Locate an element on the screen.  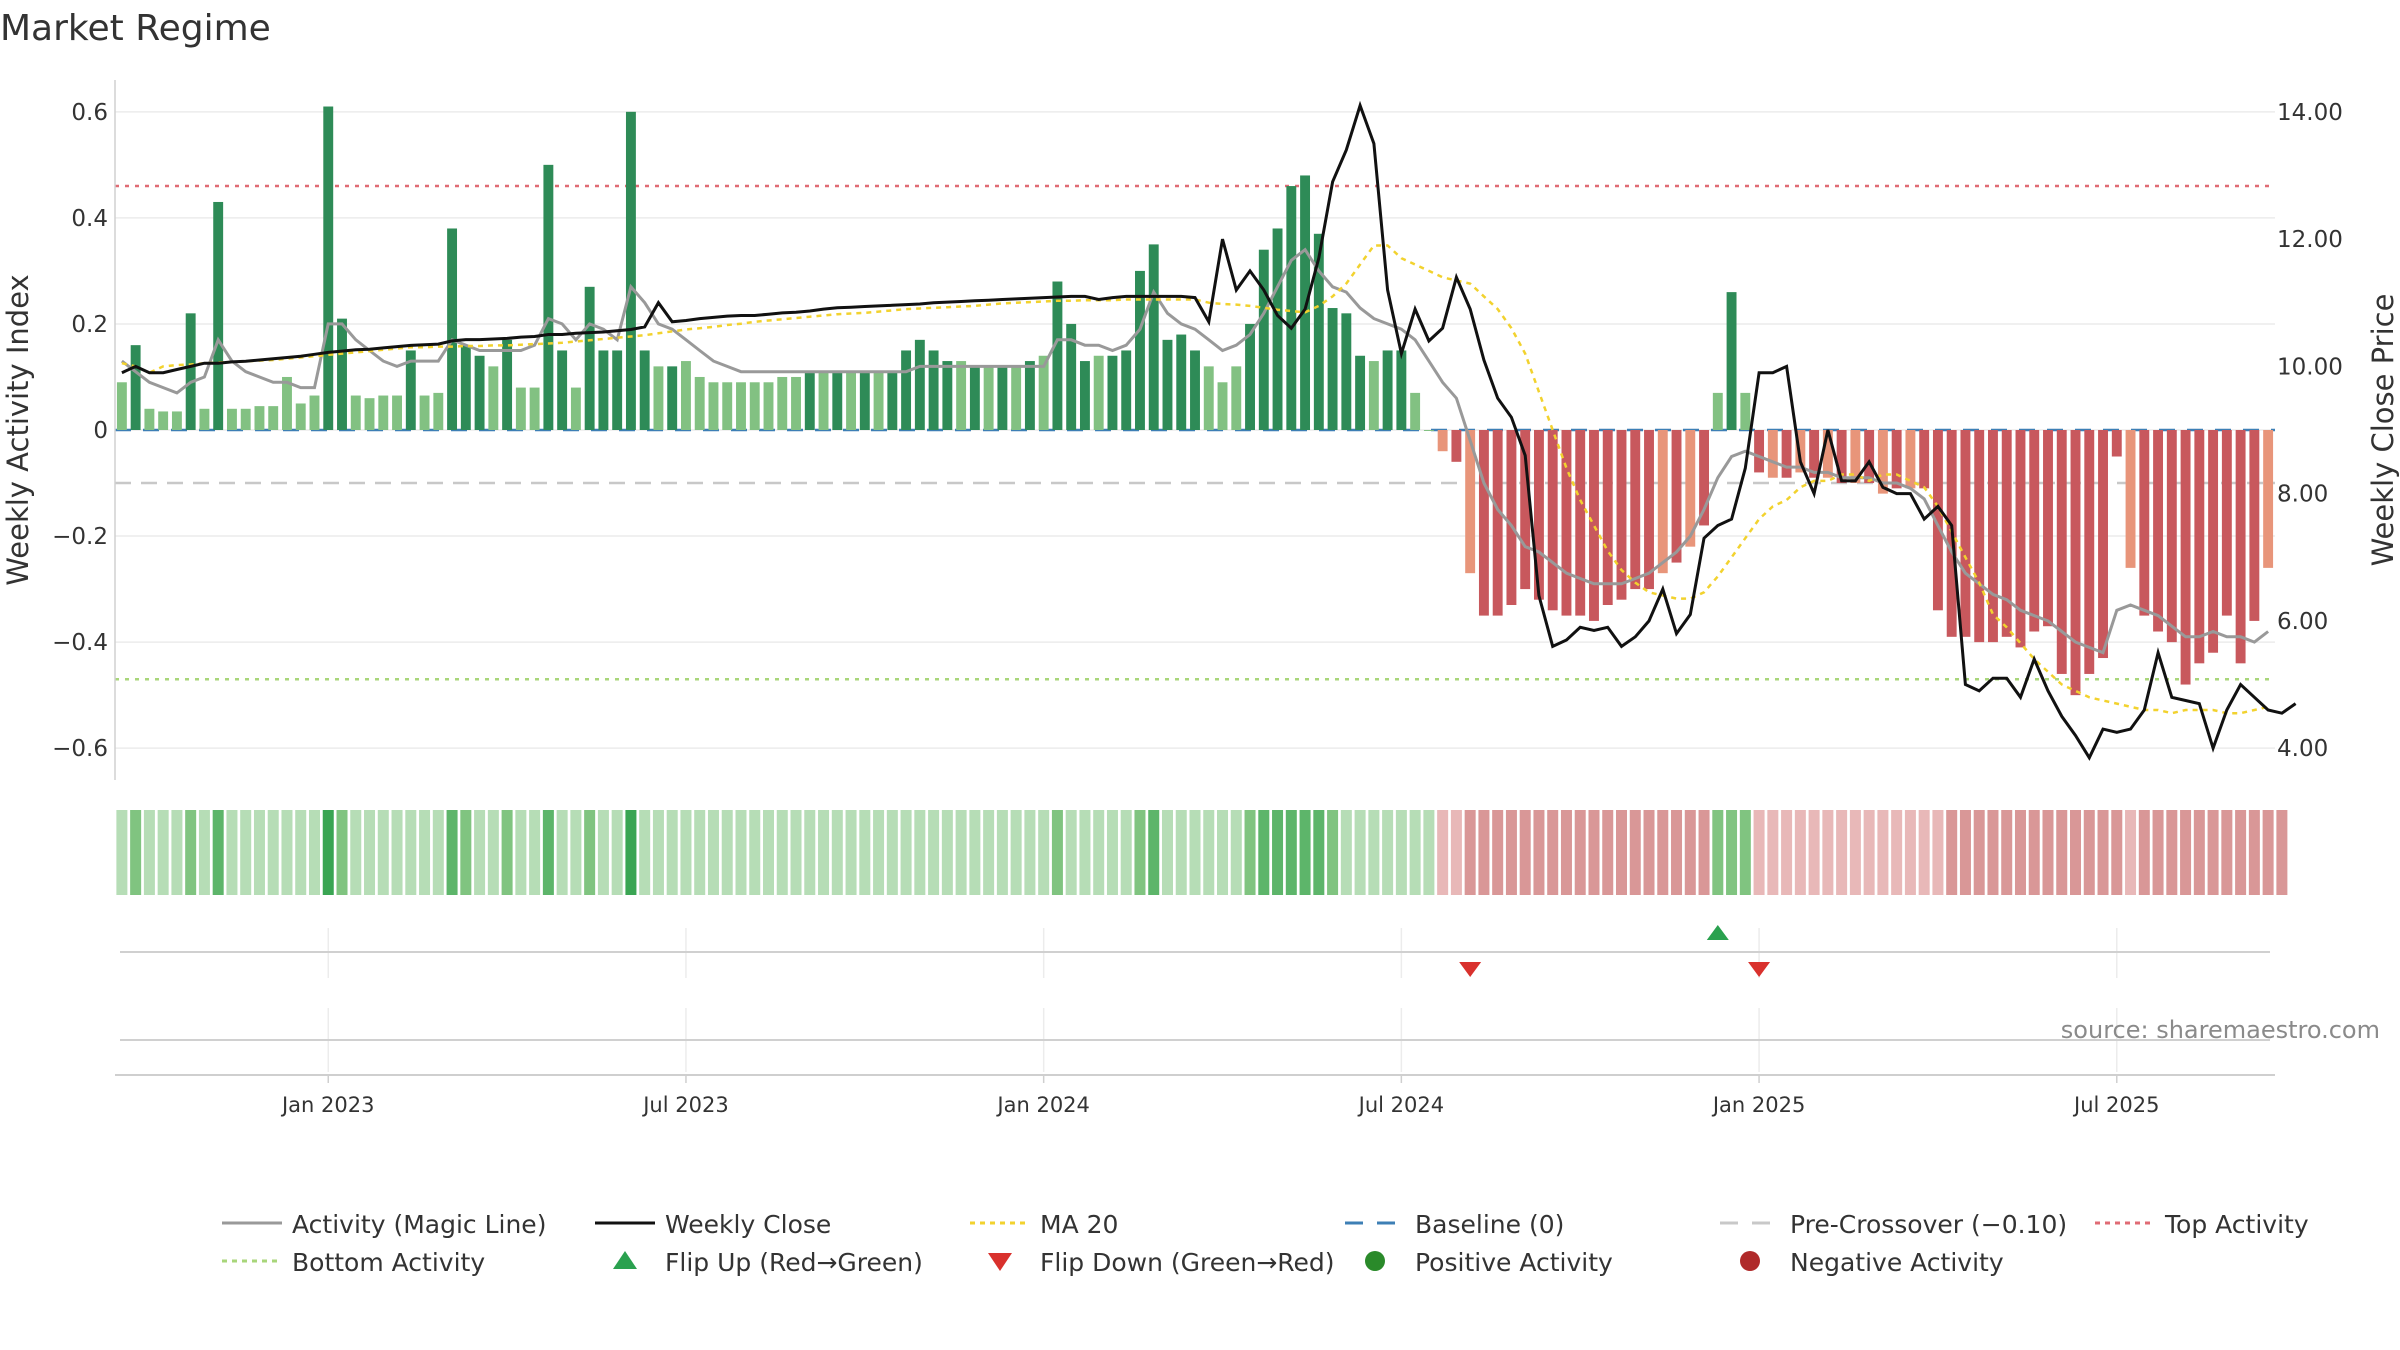
legend-label: Flip Up (Red→Green) is located at coordinates (794, 1262).